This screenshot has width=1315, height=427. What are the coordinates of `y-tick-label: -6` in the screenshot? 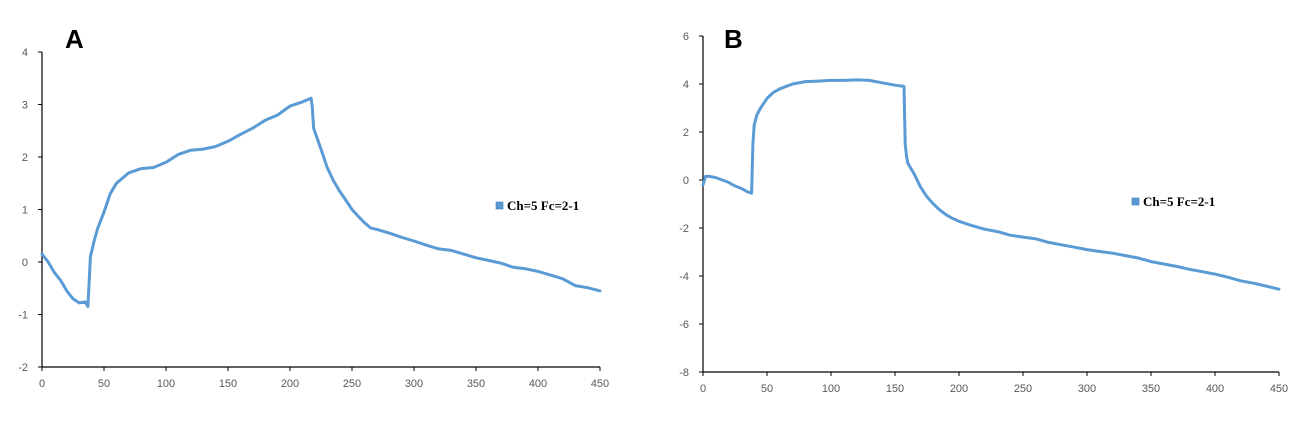 It's located at (684, 325).